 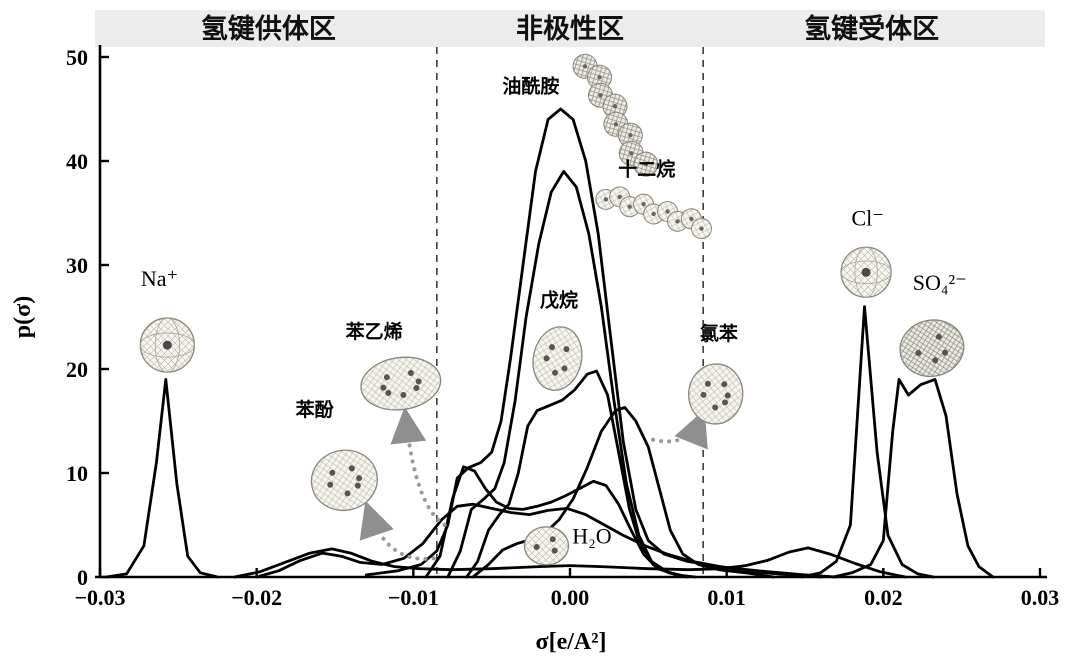 What do you see at coordinates (77, 473) in the screenshot?
I see `y-tick-label: 10` at bounding box center [77, 473].